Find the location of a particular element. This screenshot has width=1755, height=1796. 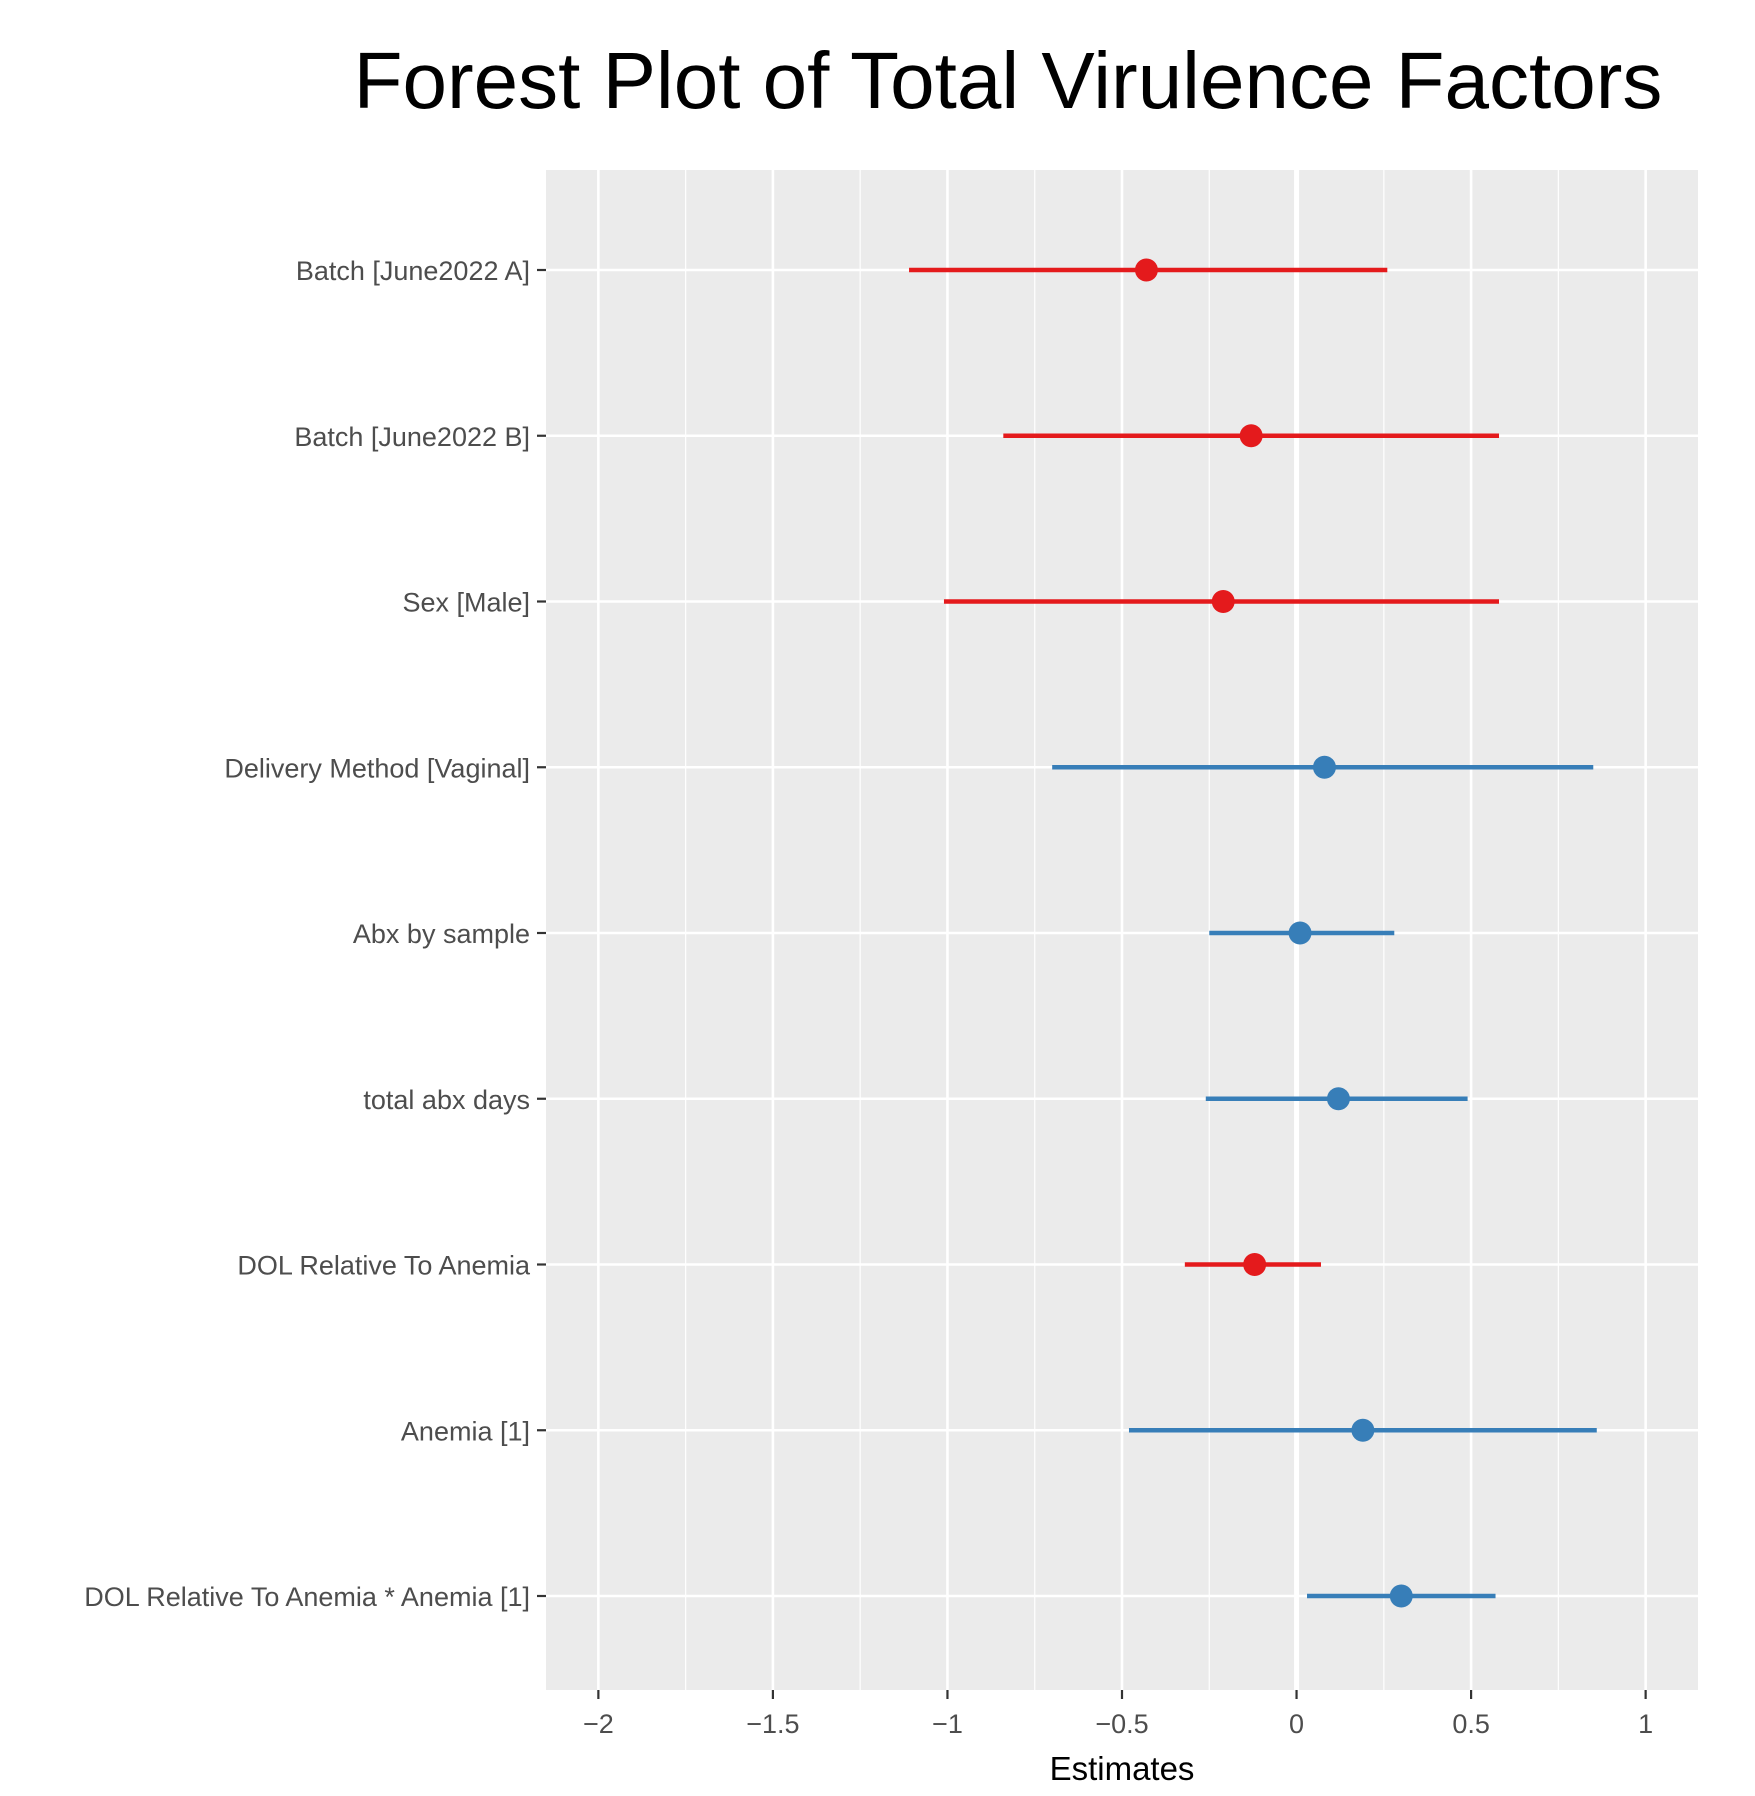

x-axis: −2 −1.5 −1 −0.5 0 0.5 1 is located at coordinates (1118, 1714).